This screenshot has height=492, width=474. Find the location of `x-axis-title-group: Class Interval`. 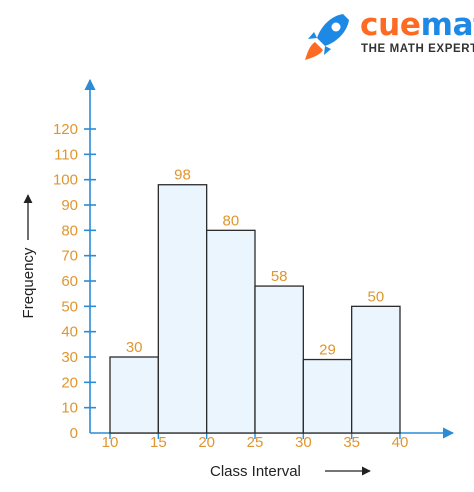

x-axis-title-group: Class Interval is located at coordinates (290, 471).